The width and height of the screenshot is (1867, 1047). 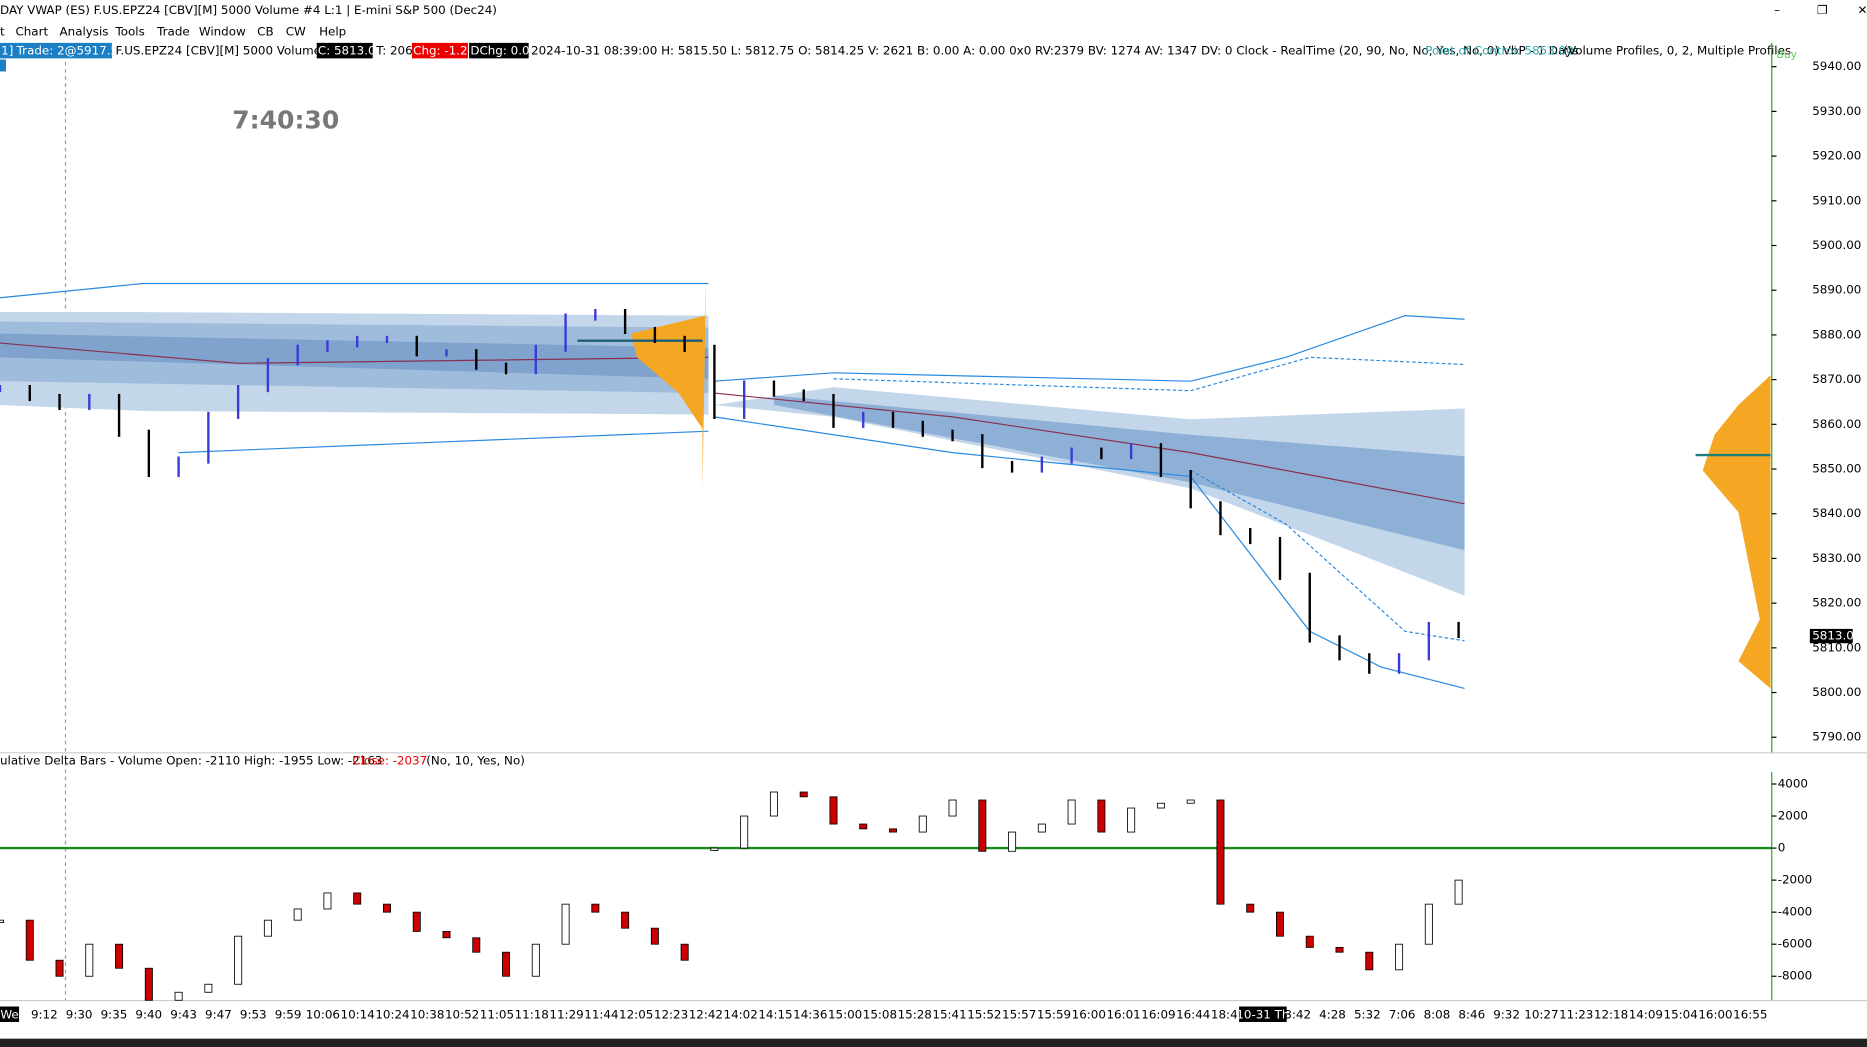 I want to click on y-tick-label: 5880.00, so click(x=1836, y=334).